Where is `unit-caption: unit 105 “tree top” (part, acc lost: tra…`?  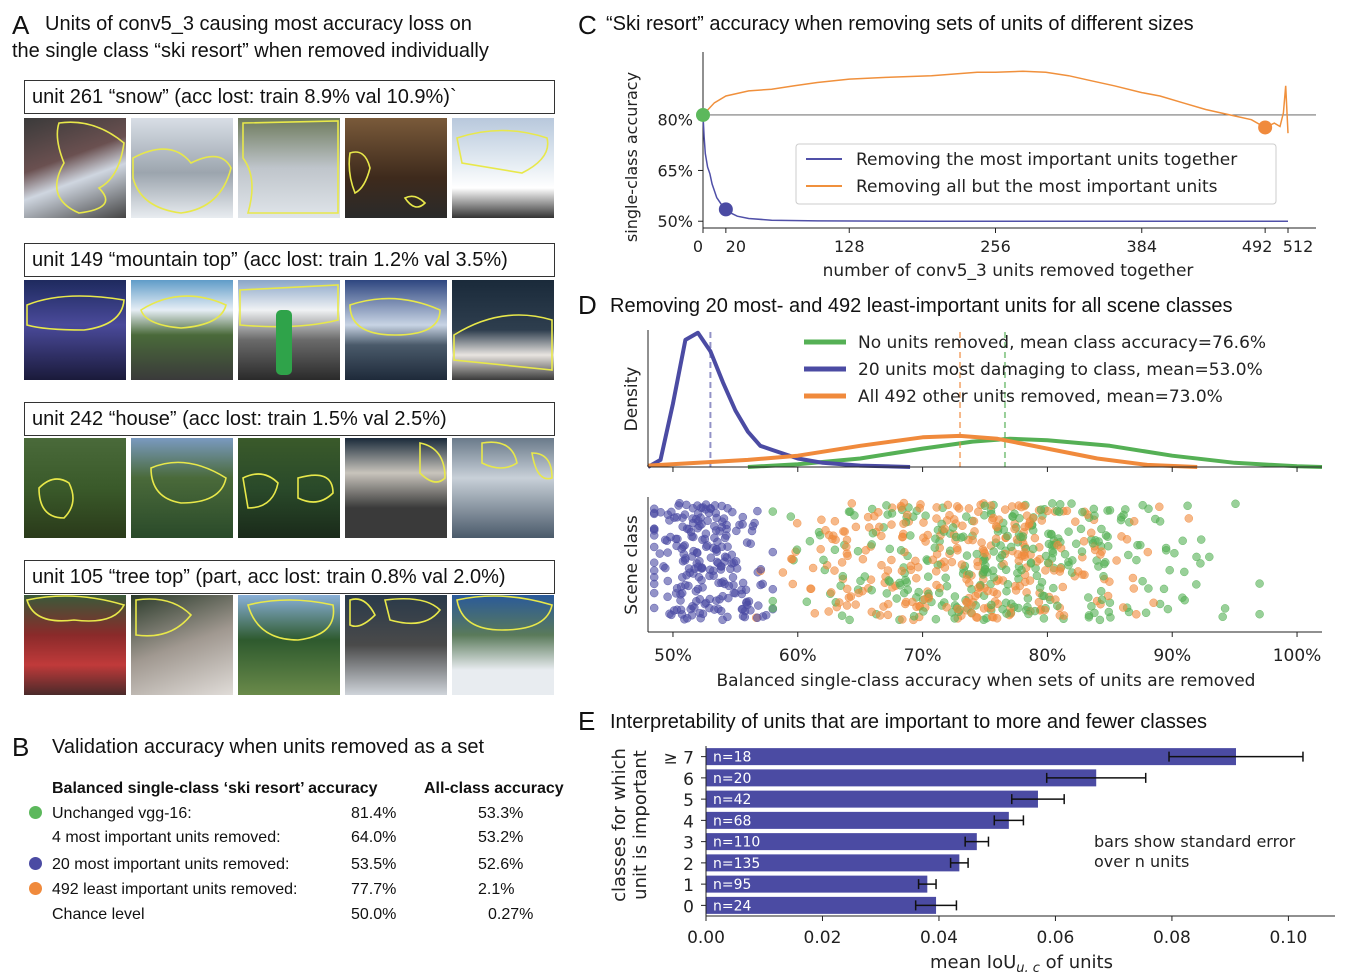
unit-caption: unit 105 “tree top” (part, acc lost: tra… is located at coordinates (289, 577).